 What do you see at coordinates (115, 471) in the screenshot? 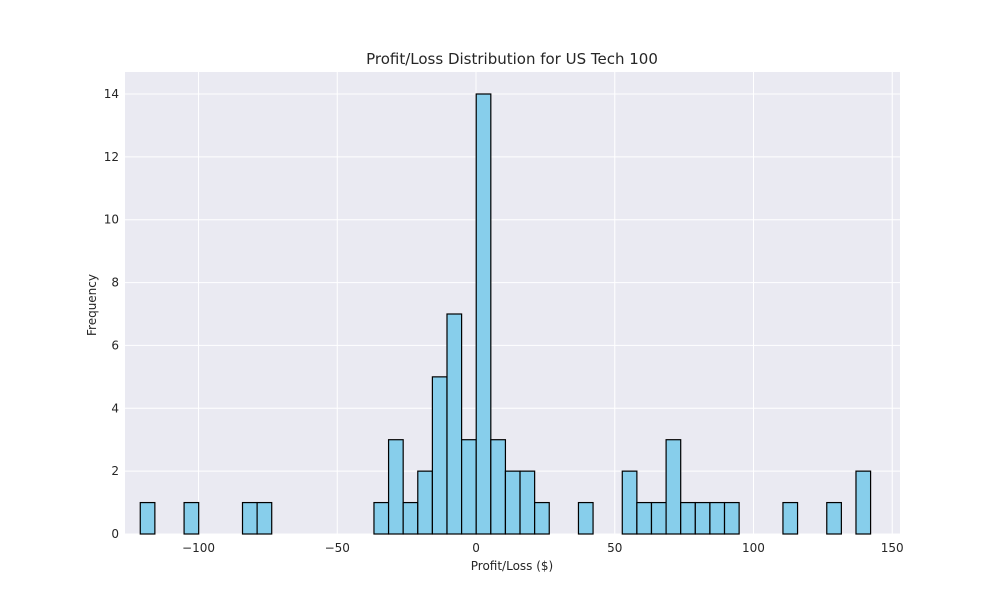
I see `y-tick-label: 2` at bounding box center [115, 471].